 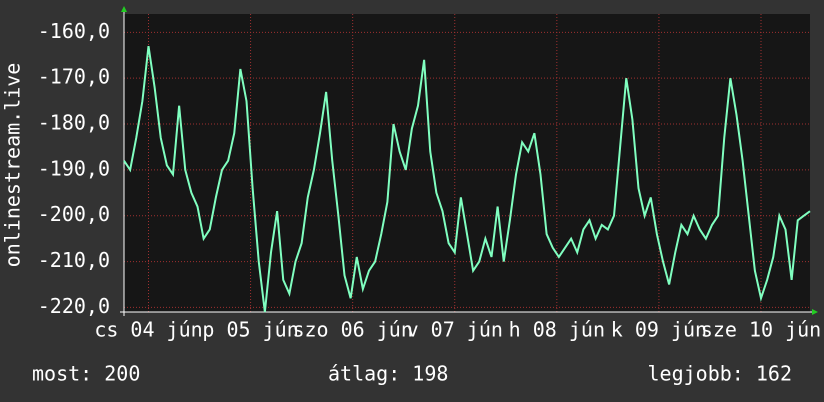 I want to click on y-tick-label: -190,0, so click(x=74, y=168).